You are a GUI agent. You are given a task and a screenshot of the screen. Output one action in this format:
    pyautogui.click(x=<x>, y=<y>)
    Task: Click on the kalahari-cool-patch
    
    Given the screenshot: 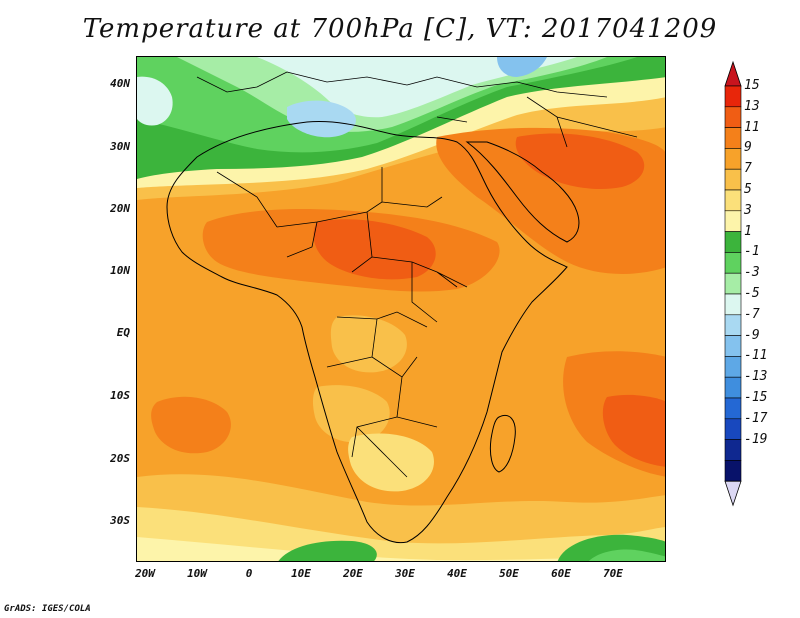 What is the action you would take?
    pyautogui.click(x=391, y=462)
    